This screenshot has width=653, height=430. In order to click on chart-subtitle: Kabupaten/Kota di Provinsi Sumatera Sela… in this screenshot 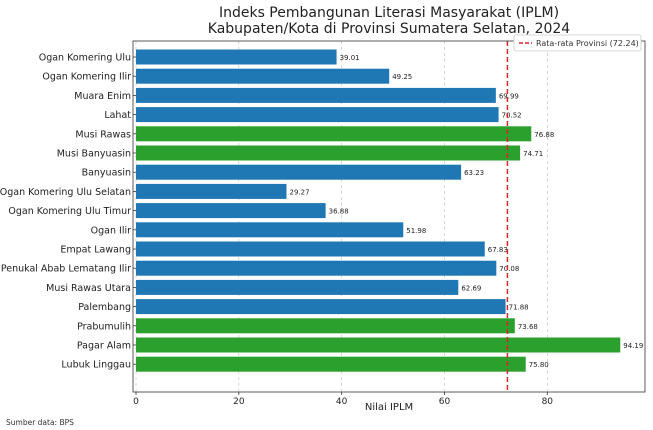, I will do `click(389, 29)`.